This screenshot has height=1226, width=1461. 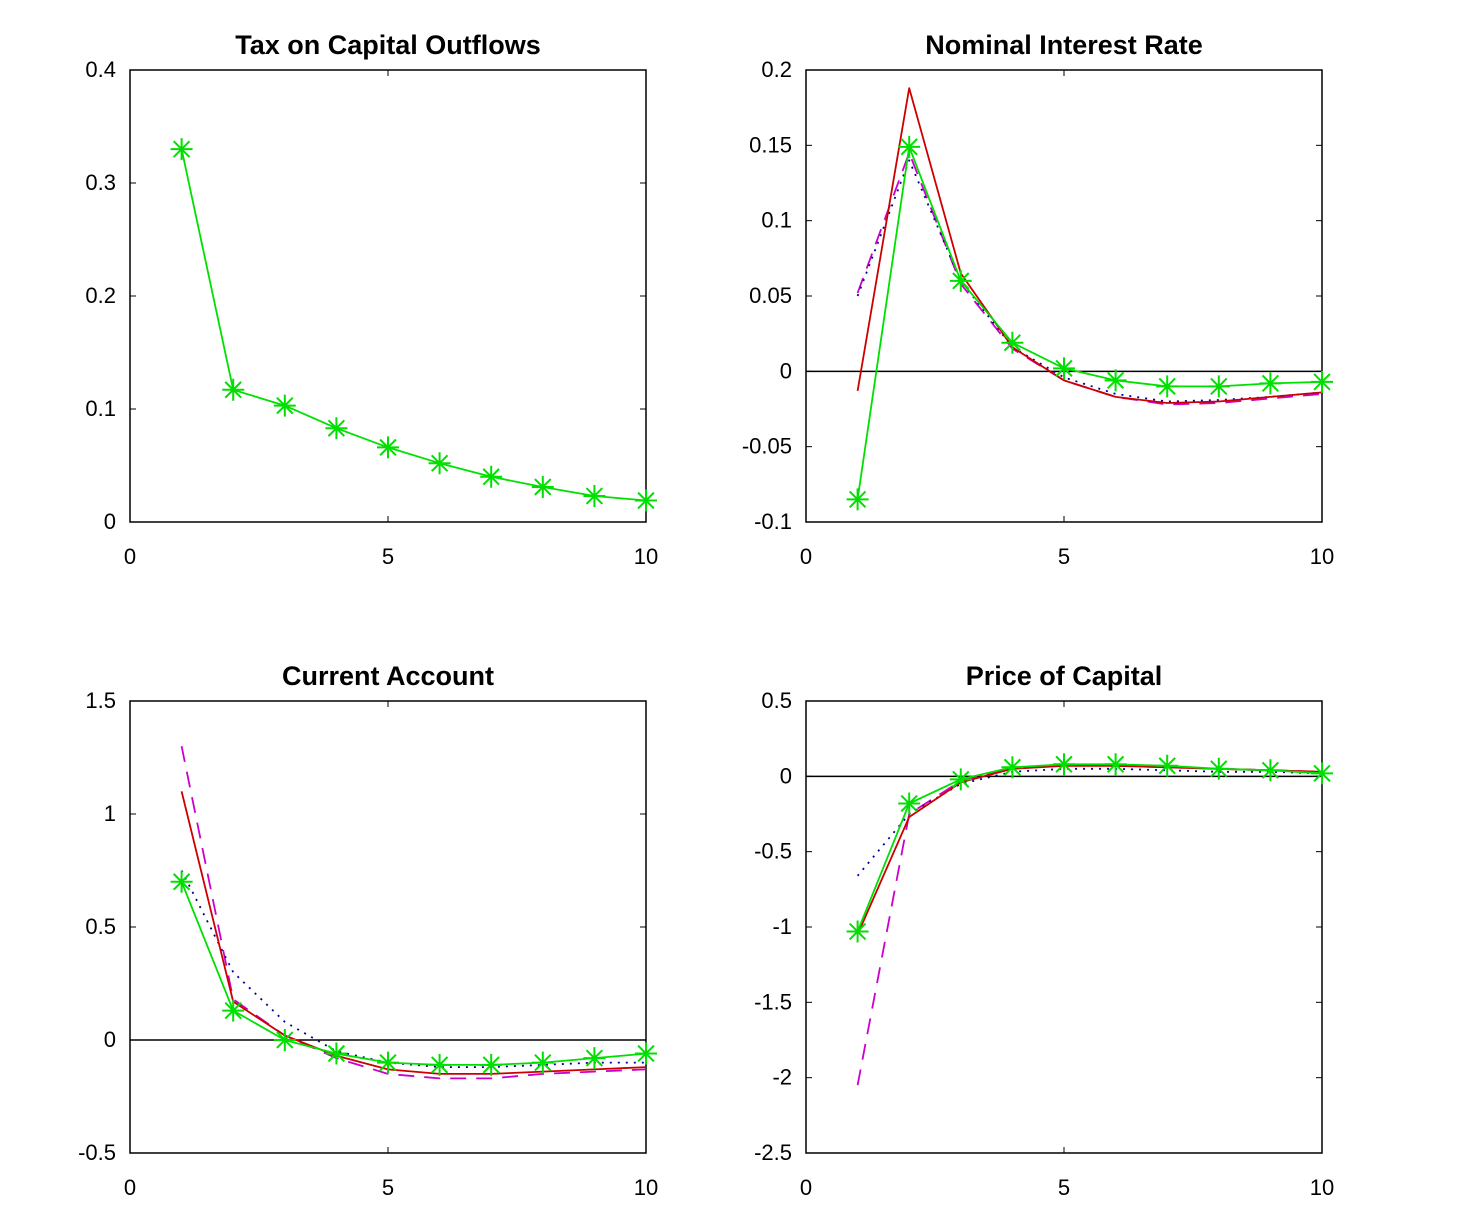 What do you see at coordinates (413, 973) in the screenshot?
I see `current-account-series-3-line` at bounding box center [413, 973].